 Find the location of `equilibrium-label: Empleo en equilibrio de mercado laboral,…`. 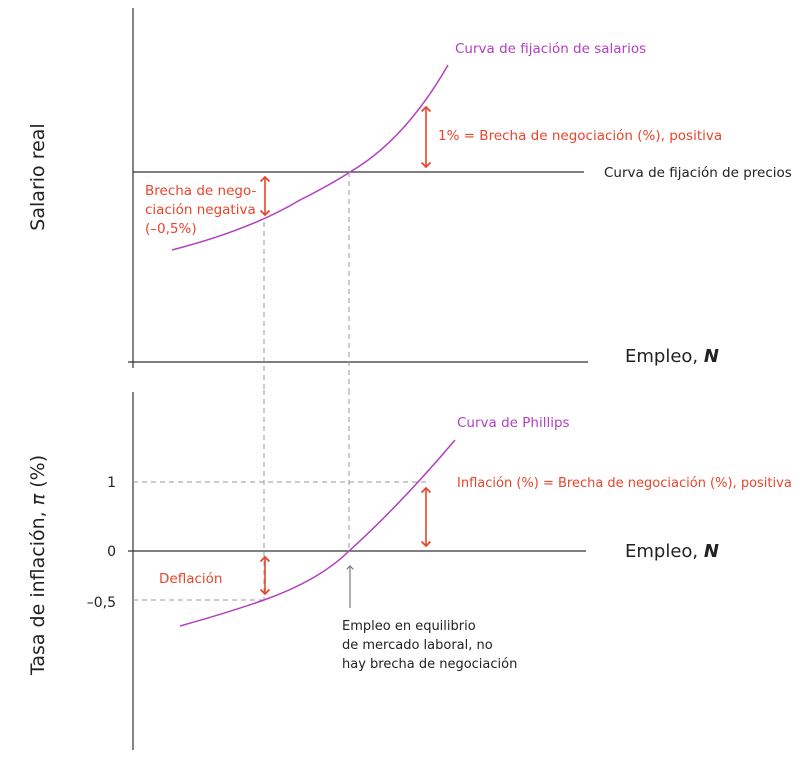

equilibrium-label: Empleo en equilibrio de mercado laboral,… is located at coordinates (429, 645).